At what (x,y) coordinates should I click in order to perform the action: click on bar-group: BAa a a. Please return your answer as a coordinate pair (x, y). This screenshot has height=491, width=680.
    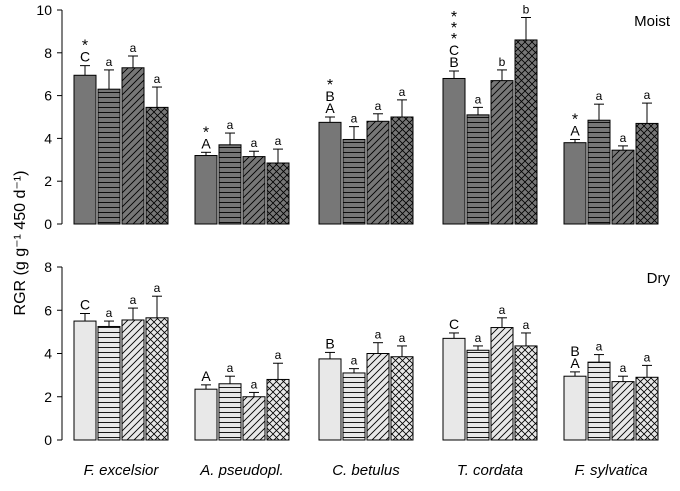
    Looking at the image, I should click on (611, 390).